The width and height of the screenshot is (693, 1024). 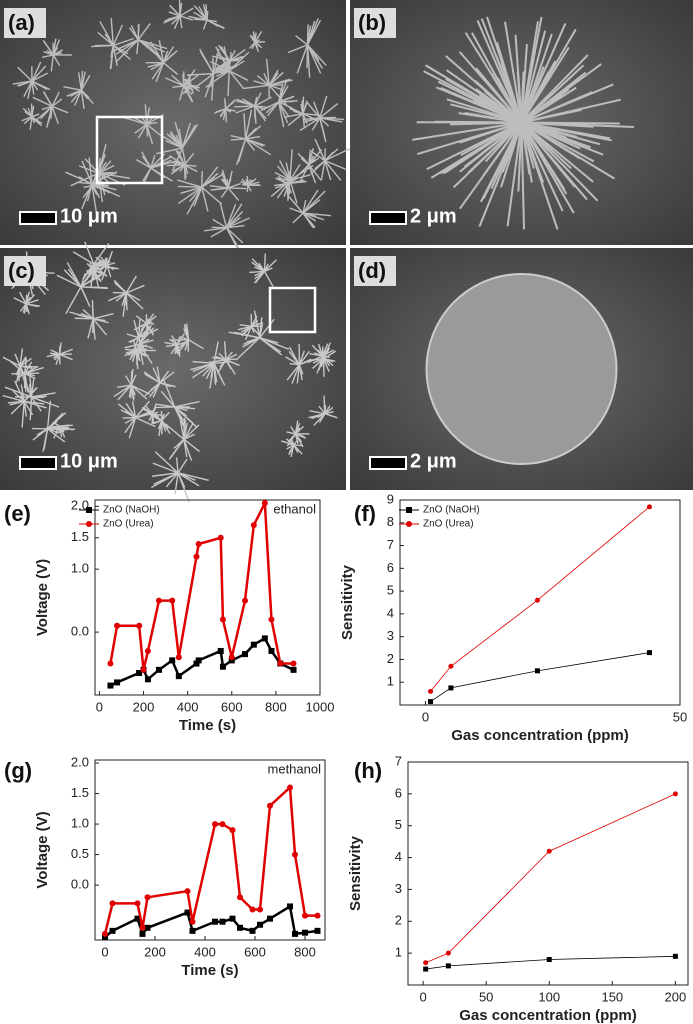 What do you see at coordinates (548, 1015) in the screenshot?
I see `x-axis-label: Gas concentration (ppm)` at bounding box center [548, 1015].